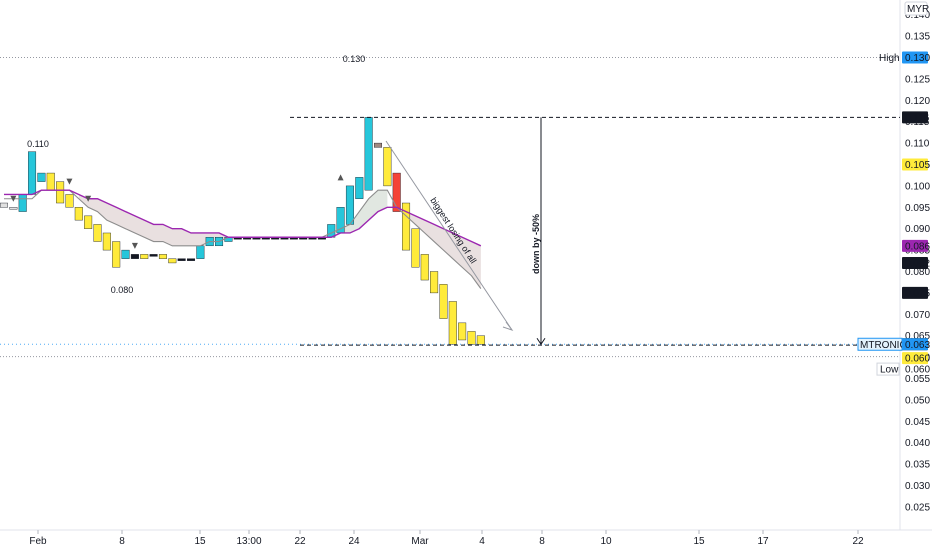 The image size is (932, 550). What do you see at coordinates (917, 208) in the screenshot?
I see `price-tick-label: 0.095` at bounding box center [917, 208].